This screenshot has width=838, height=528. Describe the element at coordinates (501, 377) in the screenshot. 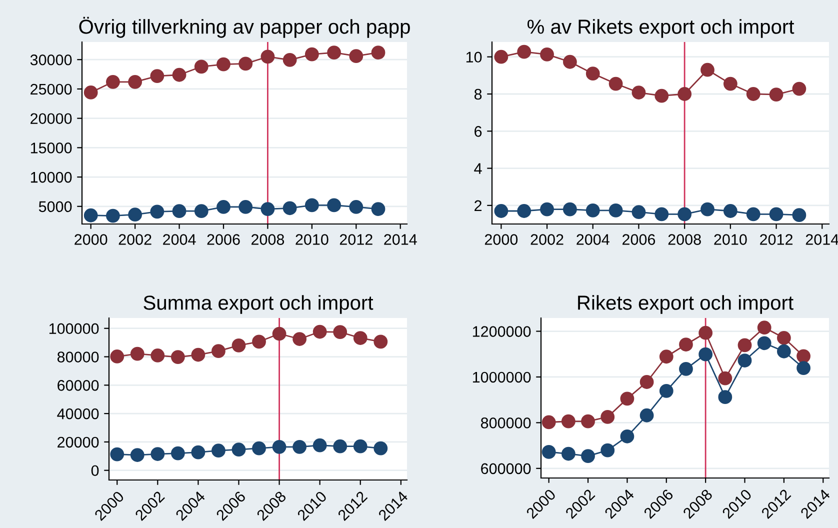

I see `y-tick-label: 1000000` at that location.